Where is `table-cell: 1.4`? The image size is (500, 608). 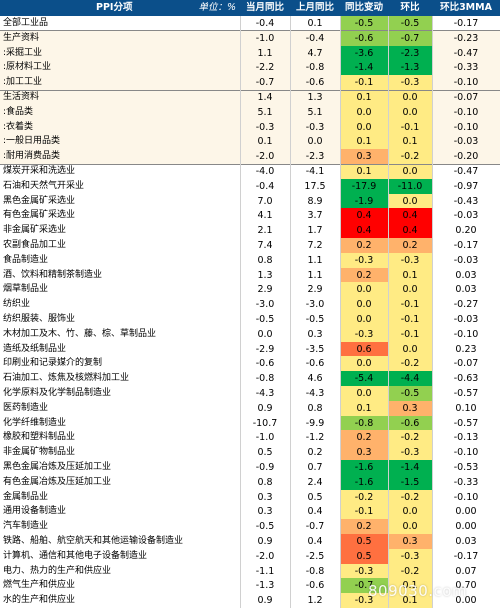
table-cell: 1.4 is located at coordinates (265, 97).